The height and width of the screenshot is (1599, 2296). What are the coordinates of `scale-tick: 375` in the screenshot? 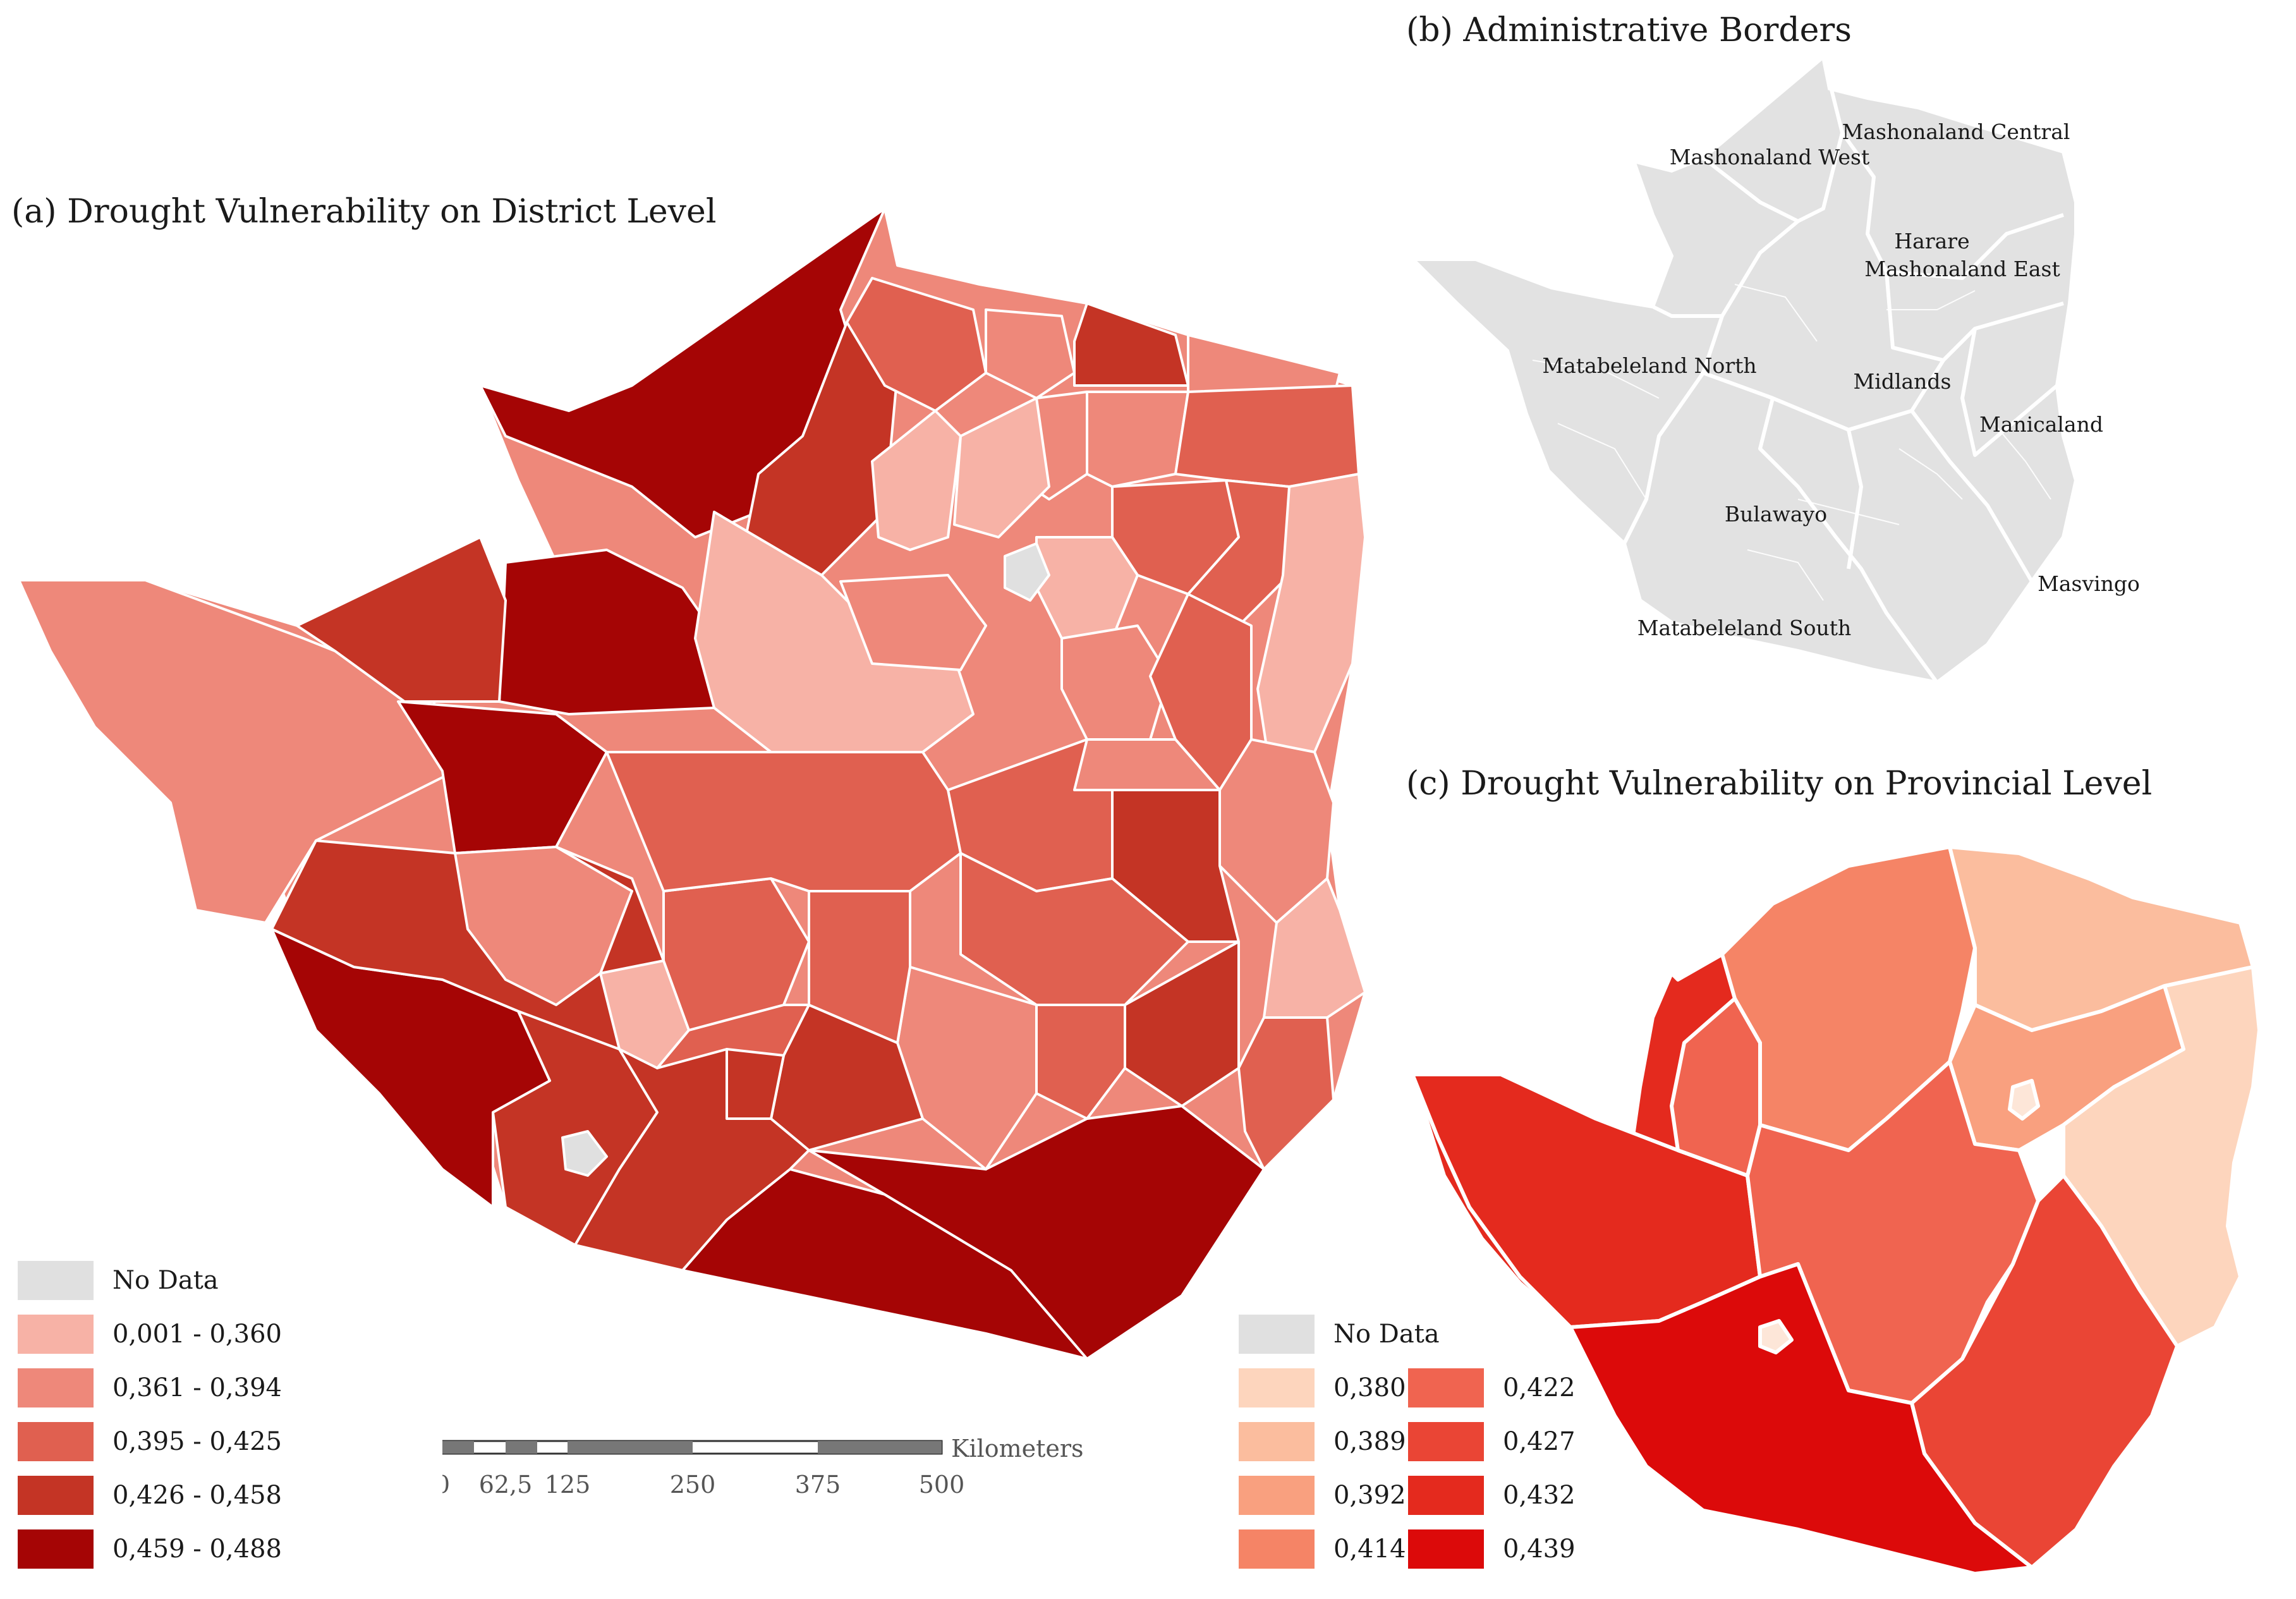 It's located at (818, 1485).